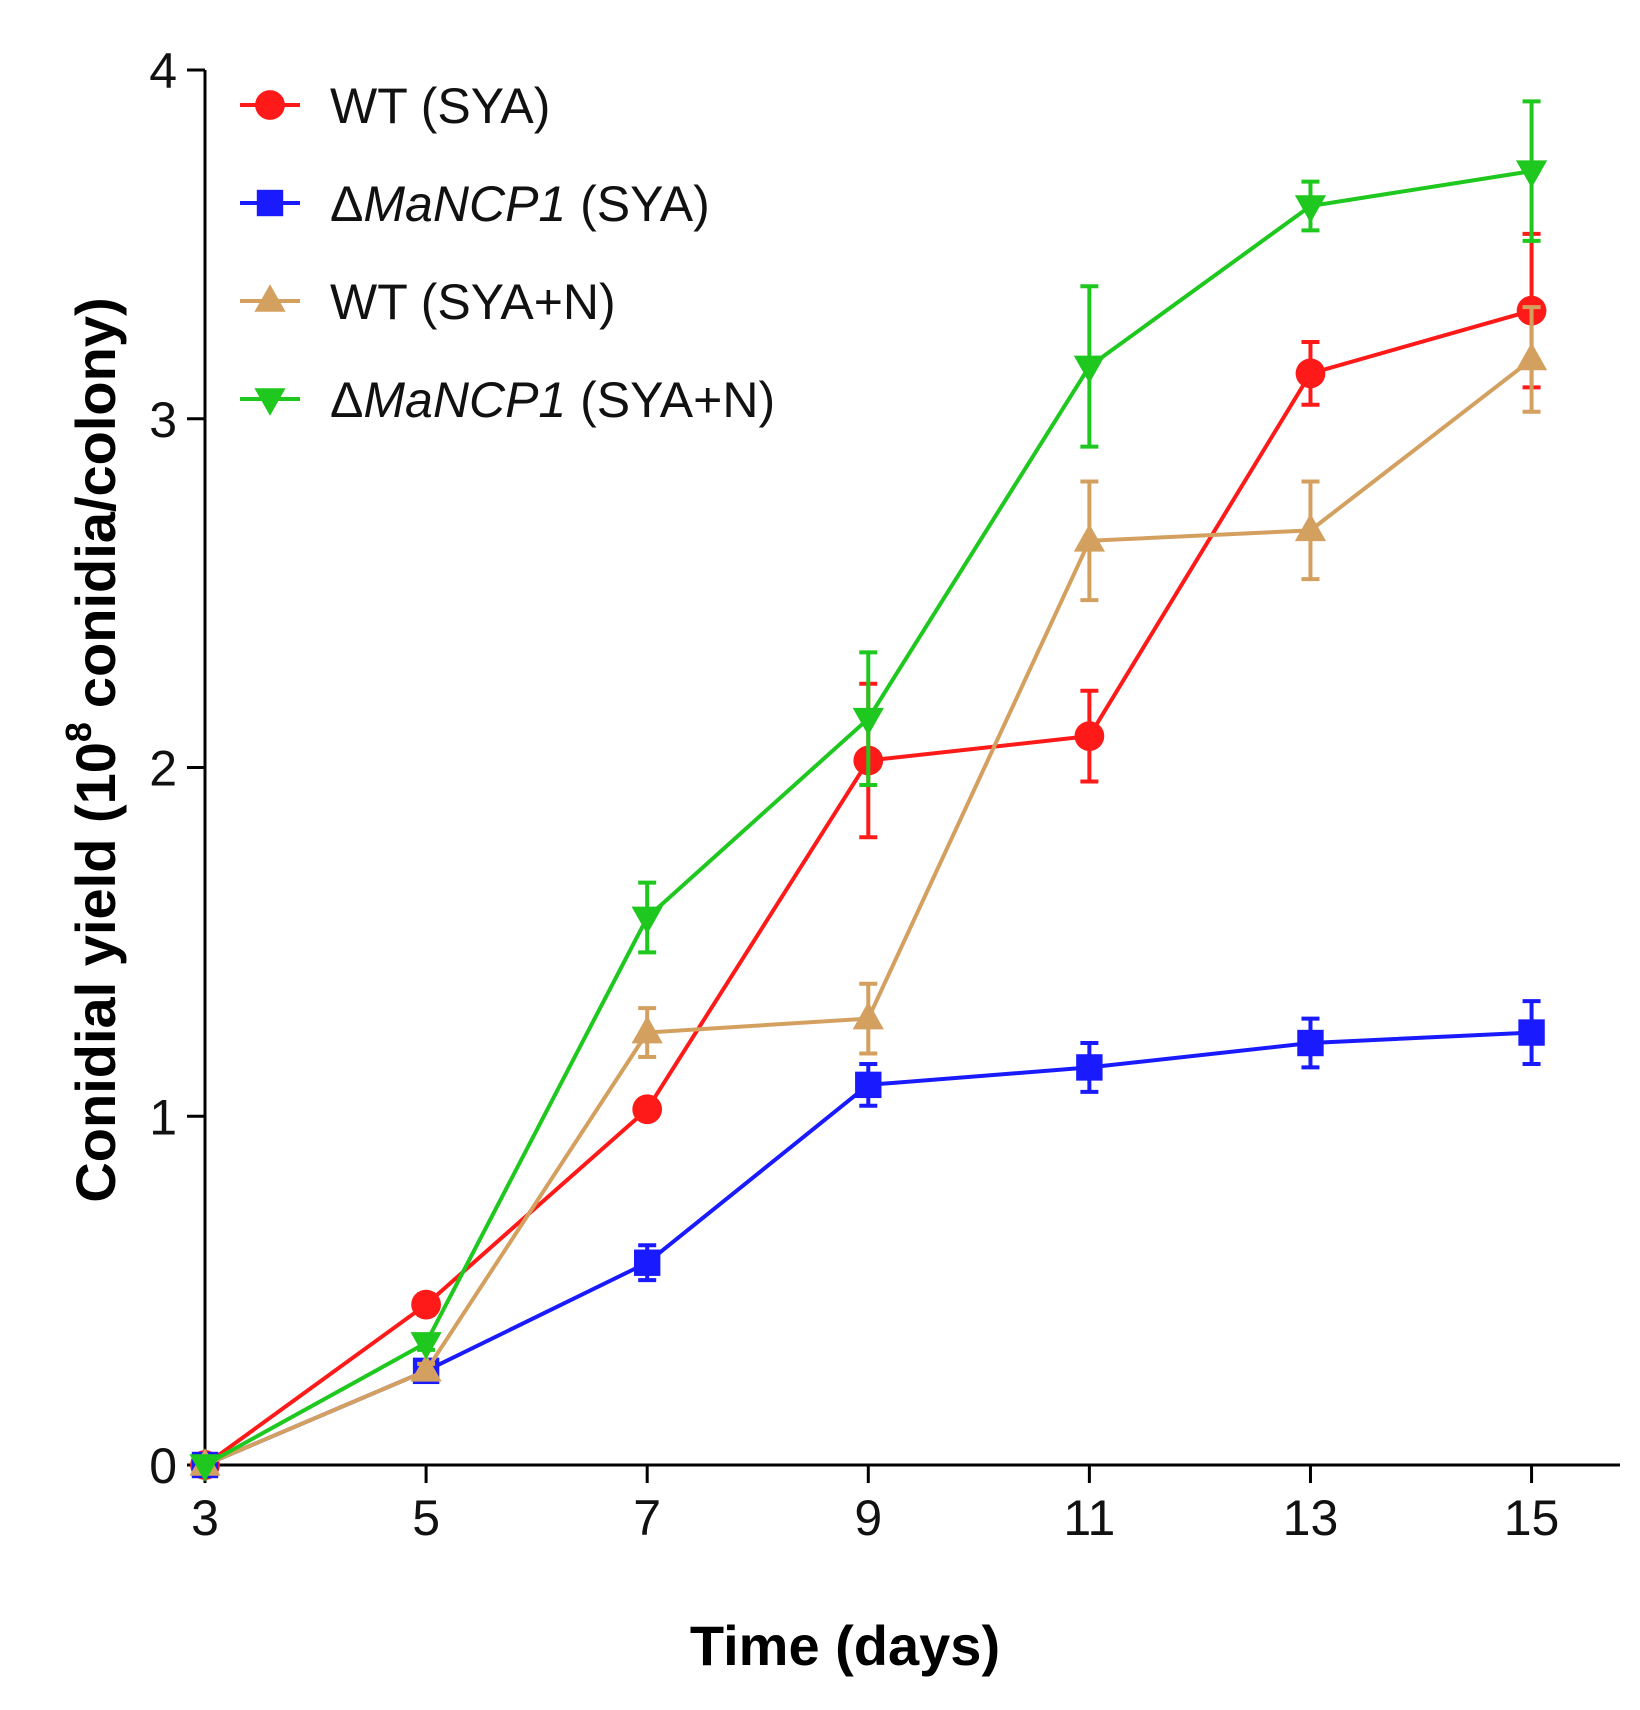  I want to click on legend-label: ΔMaNCP1 (SYA), so click(520, 204).